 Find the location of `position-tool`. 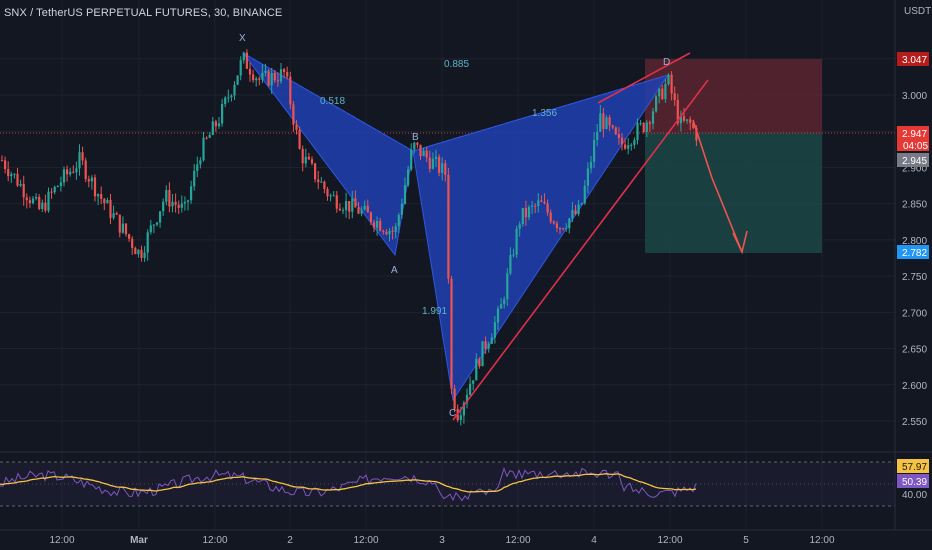

position-tool is located at coordinates (733, 156).